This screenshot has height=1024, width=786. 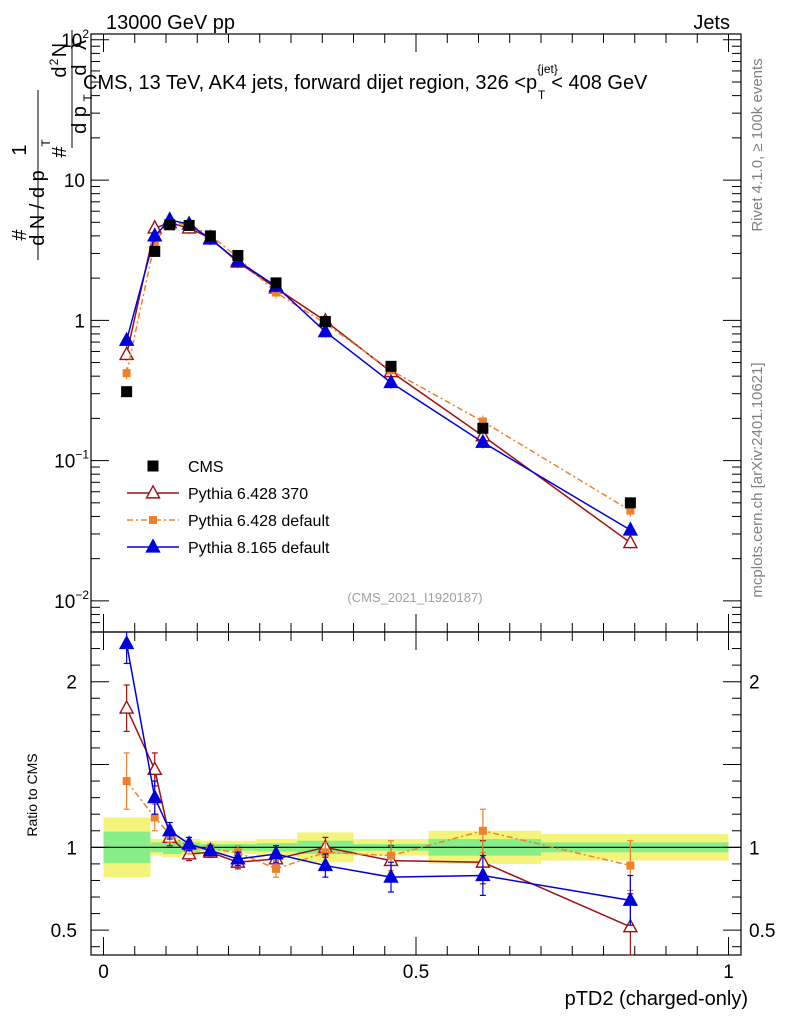 What do you see at coordinates (711, 23) in the screenshot?
I see `category-label: Jets` at bounding box center [711, 23].